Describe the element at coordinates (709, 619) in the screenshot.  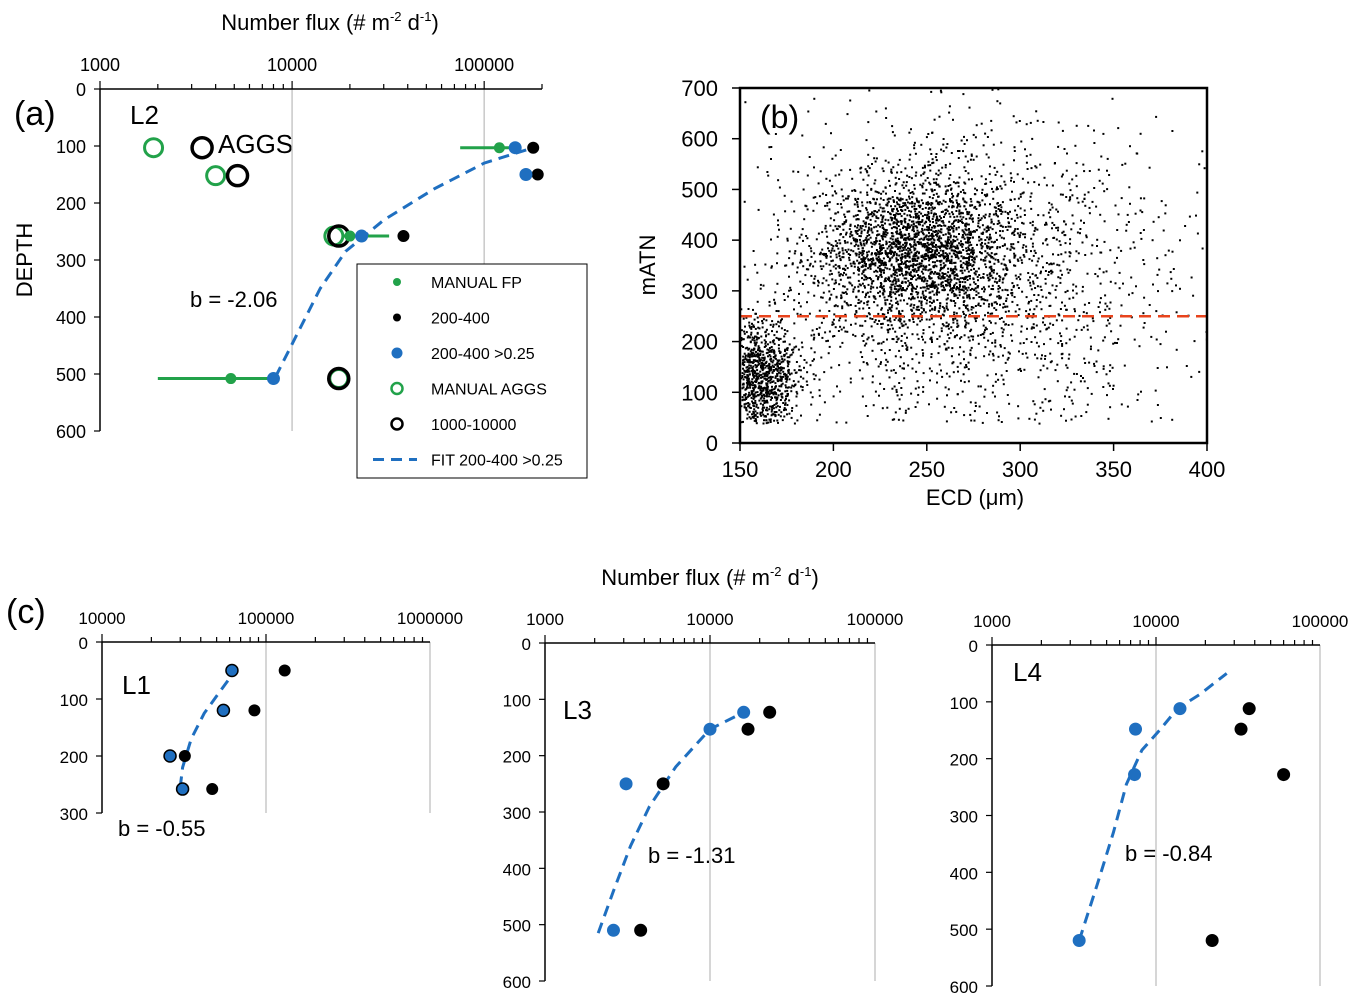
I see `x-tick-label: 10000` at that location.